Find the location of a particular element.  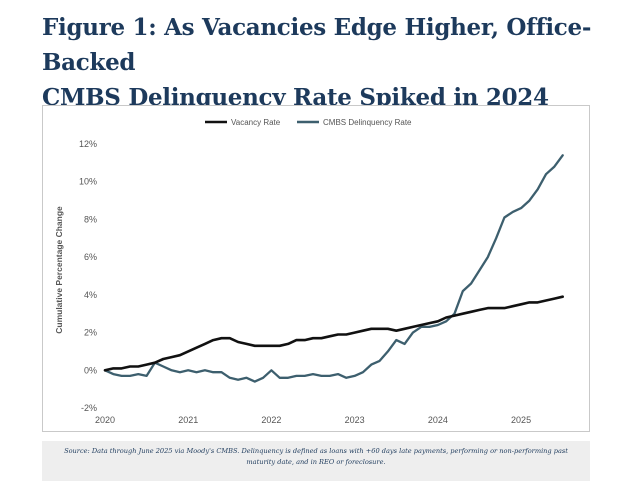

legend-label: Vacancy Rate is located at coordinates (256, 122).